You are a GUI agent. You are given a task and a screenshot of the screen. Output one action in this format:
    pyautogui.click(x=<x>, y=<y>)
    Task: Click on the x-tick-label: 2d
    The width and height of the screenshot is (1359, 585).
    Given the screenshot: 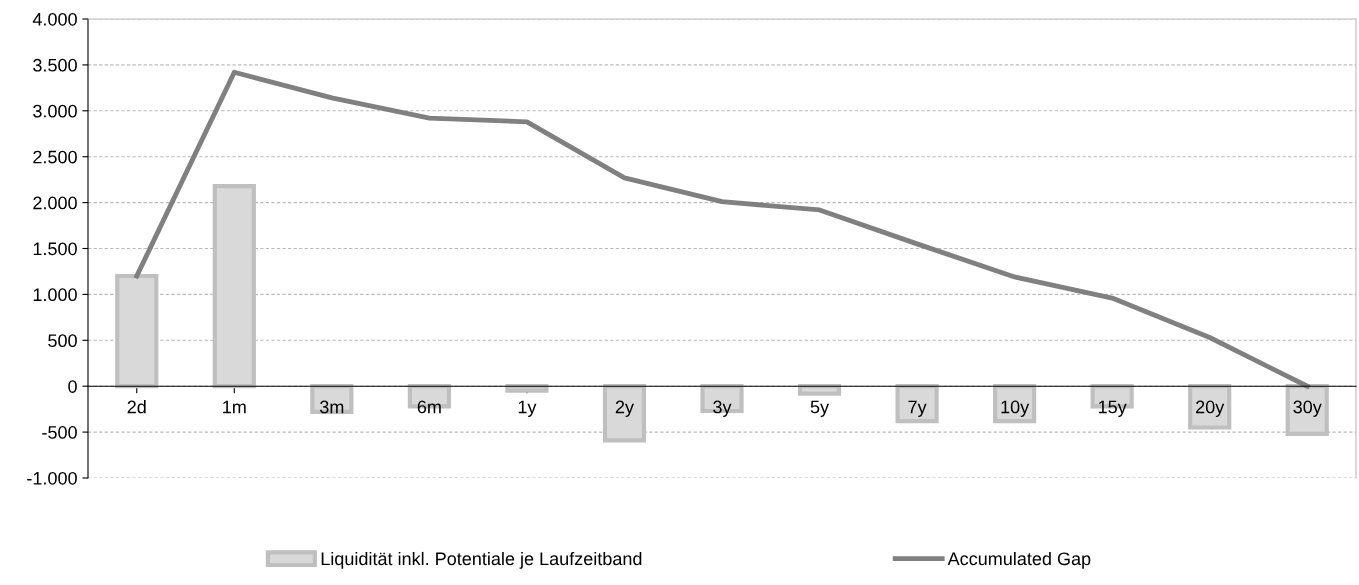 What is the action you would take?
    pyautogui.click(x=136, y=407)
    